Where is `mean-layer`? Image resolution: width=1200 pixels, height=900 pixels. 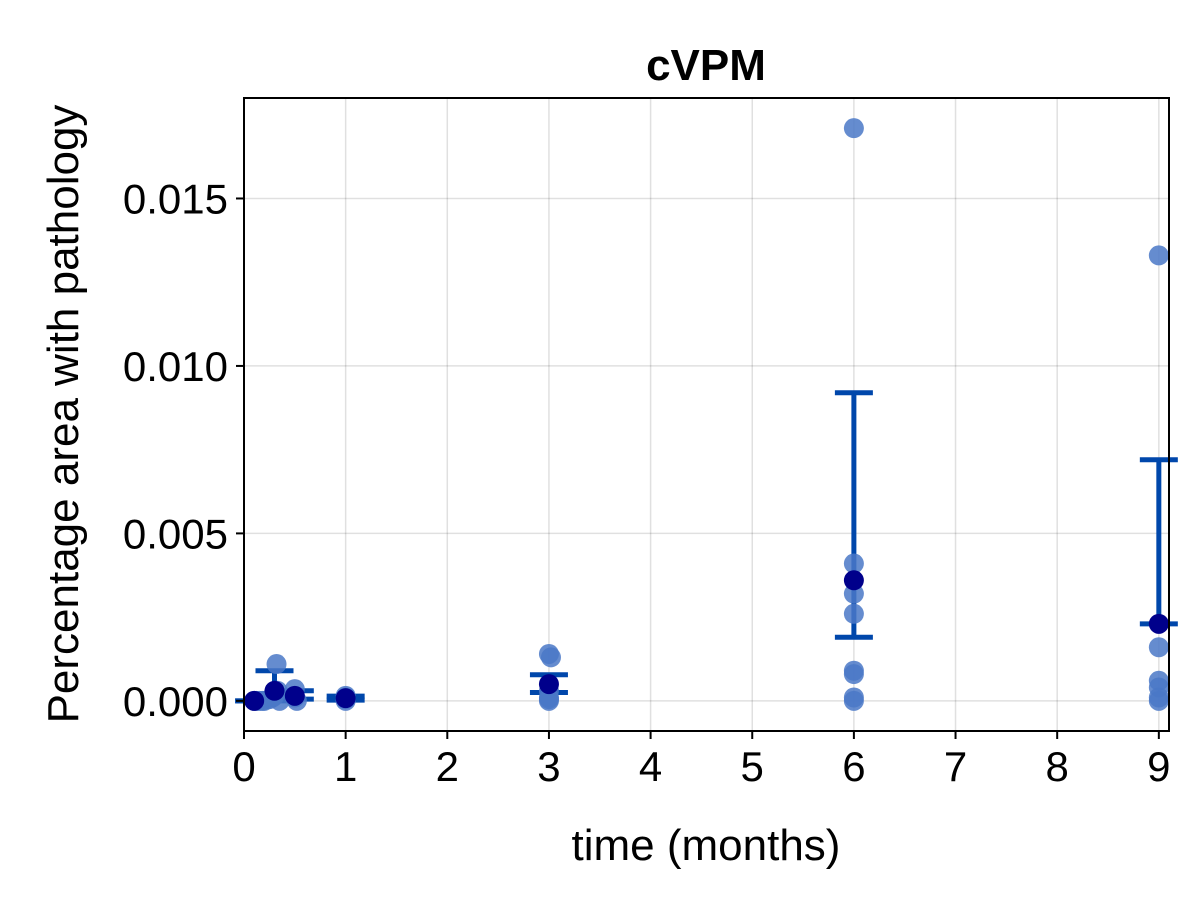 mean-layer is located at coordinates (706, 640).